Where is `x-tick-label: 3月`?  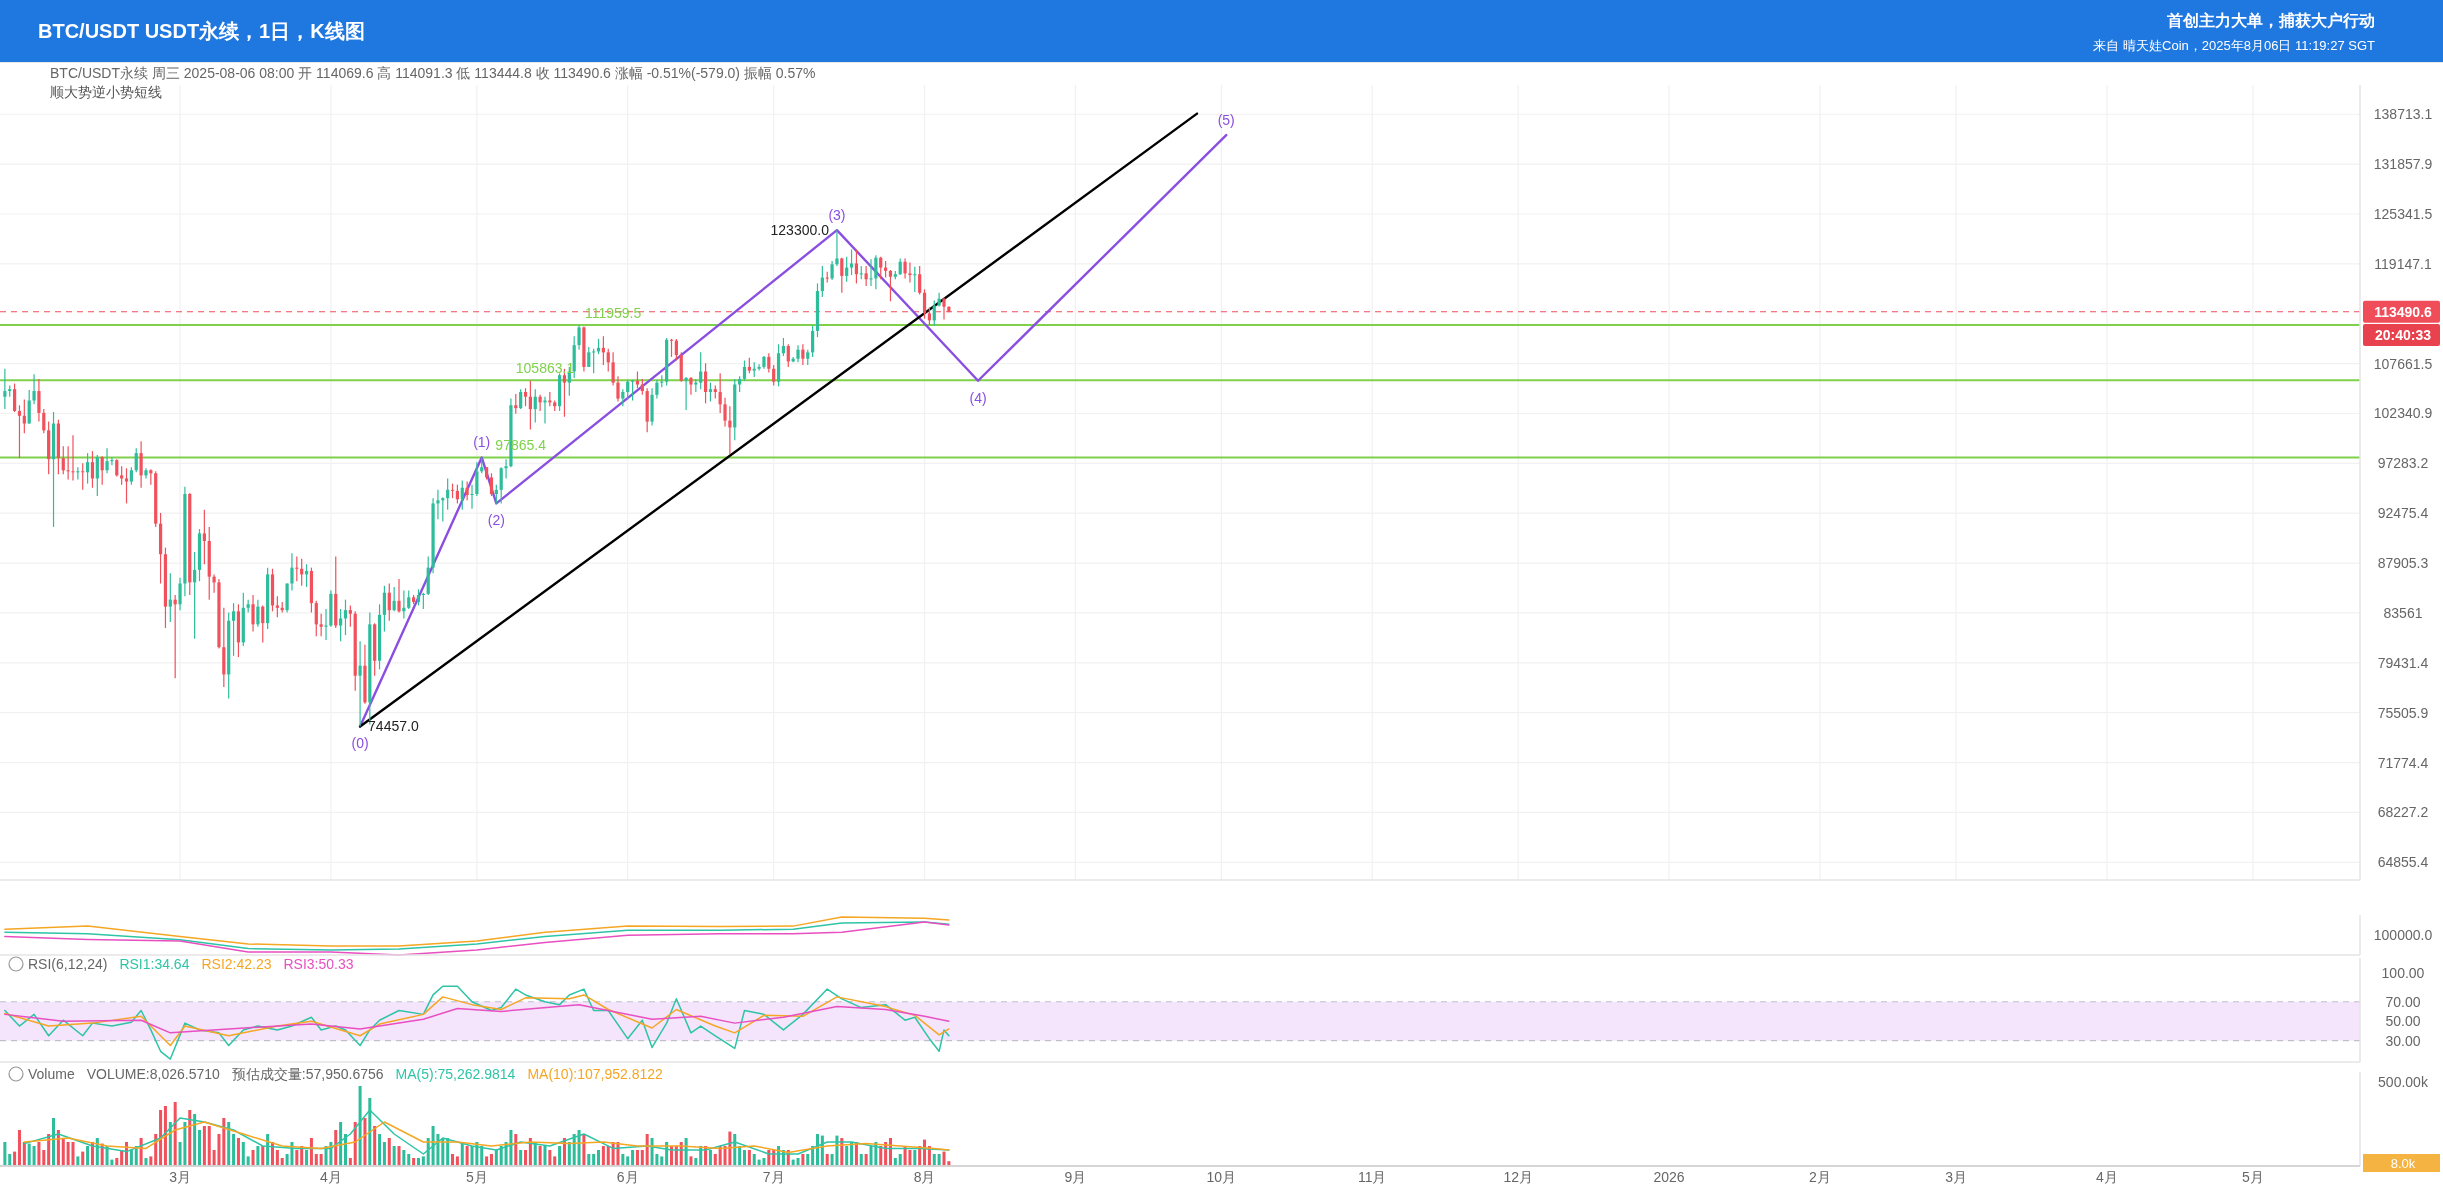 x-tick-label: 3月 is located at coordinates (180, 1177).